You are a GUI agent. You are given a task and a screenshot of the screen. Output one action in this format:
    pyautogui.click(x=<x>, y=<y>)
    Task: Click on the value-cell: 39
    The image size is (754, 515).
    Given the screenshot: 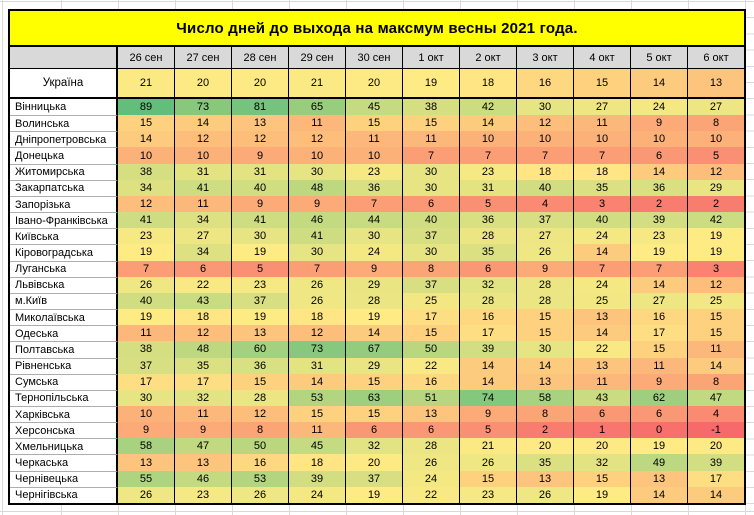 What is the action you would take?
    pyautogui.click(x=316, y=478)
    